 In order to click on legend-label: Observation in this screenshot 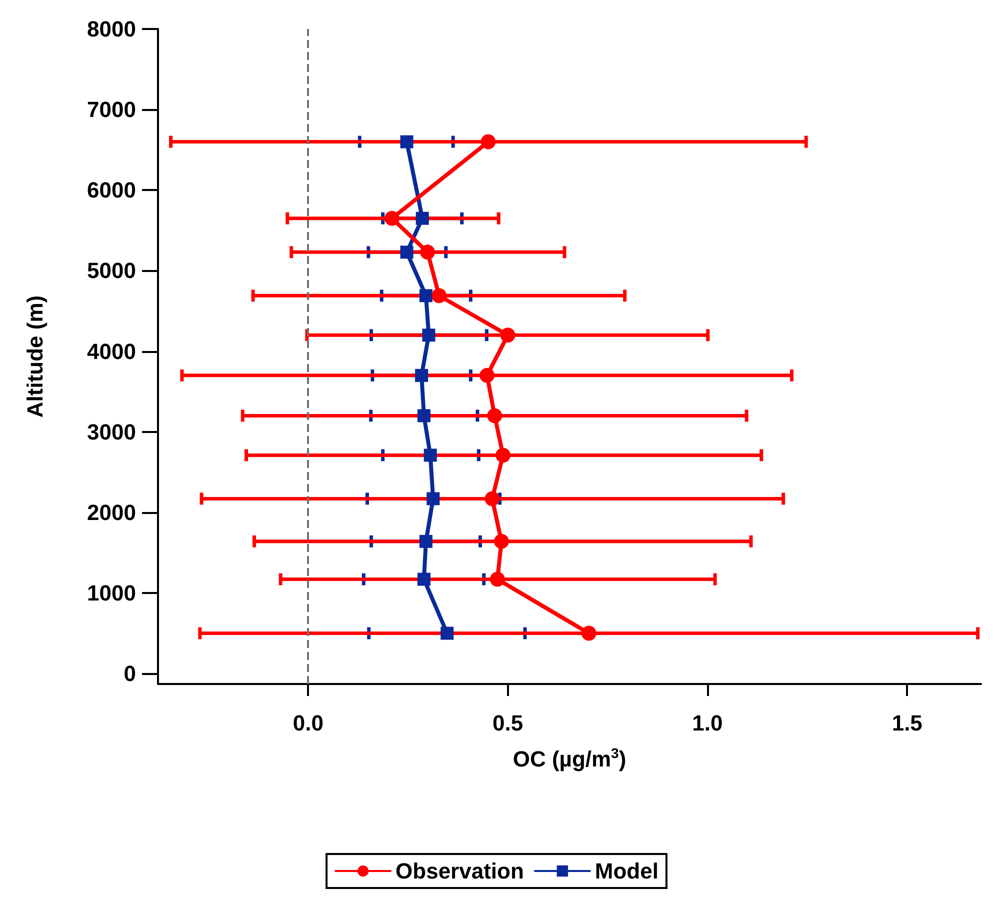, I will do `click(460, 871)`.